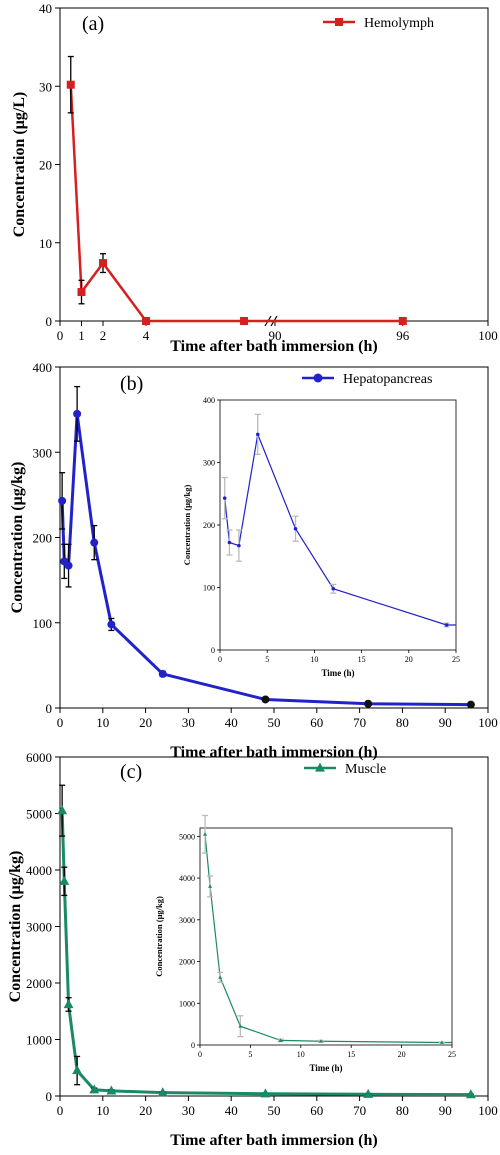 This screenshot has height=1155, width=500. What do you see at coordinates (93, 24) in the screenshot?
I see `panel-a-label: (a)` at bounding box center [93, 24].